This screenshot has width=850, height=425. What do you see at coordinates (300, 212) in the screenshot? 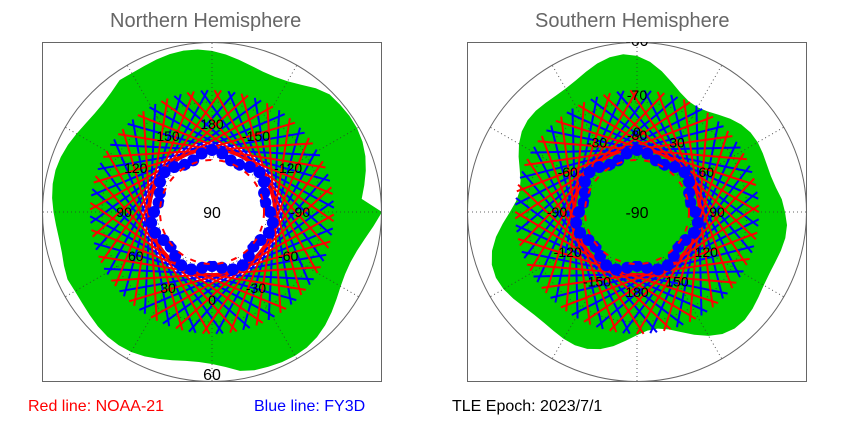
I see `longitude-label: -90` at bounding box center [300, 212].